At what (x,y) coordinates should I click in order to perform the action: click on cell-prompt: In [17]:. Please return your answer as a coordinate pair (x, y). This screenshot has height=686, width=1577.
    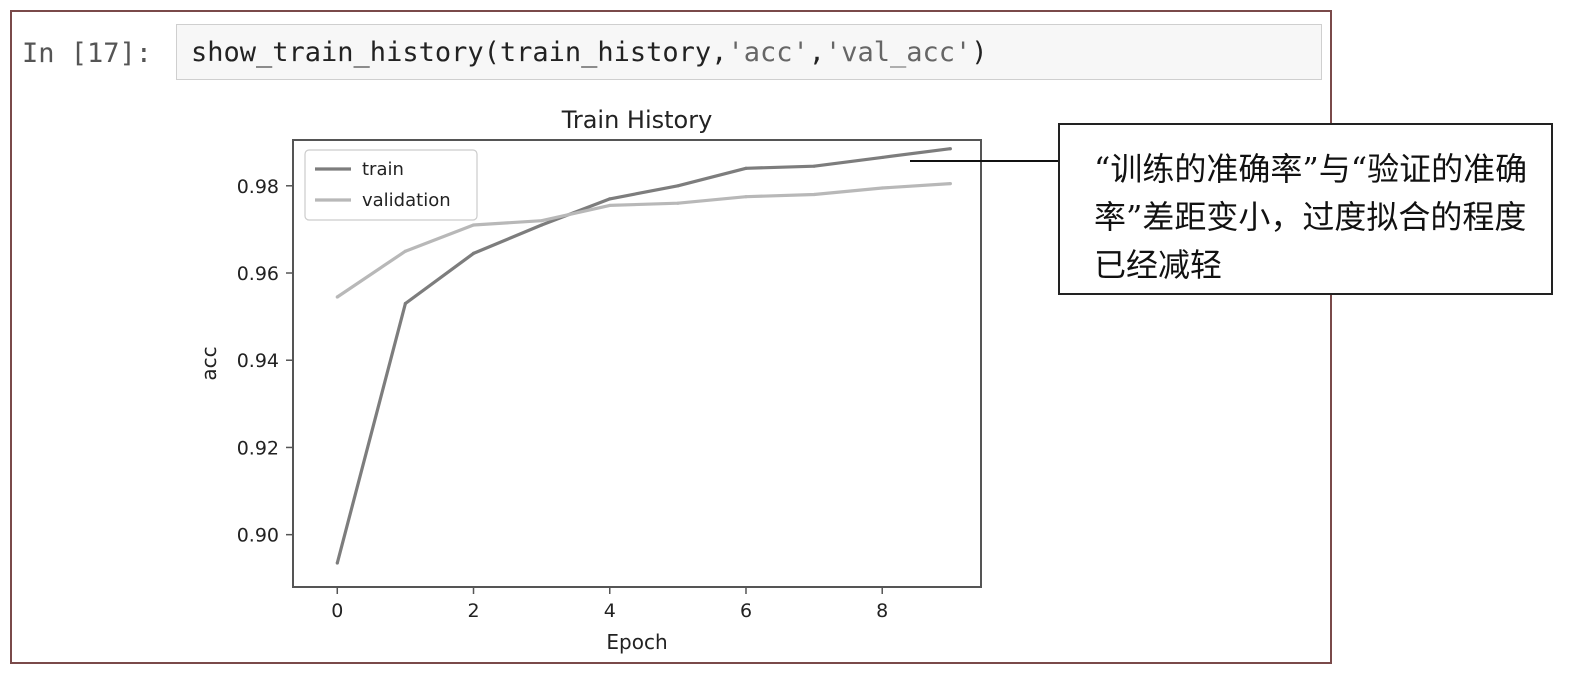
    Looking at the image, I should click on (87, 53).